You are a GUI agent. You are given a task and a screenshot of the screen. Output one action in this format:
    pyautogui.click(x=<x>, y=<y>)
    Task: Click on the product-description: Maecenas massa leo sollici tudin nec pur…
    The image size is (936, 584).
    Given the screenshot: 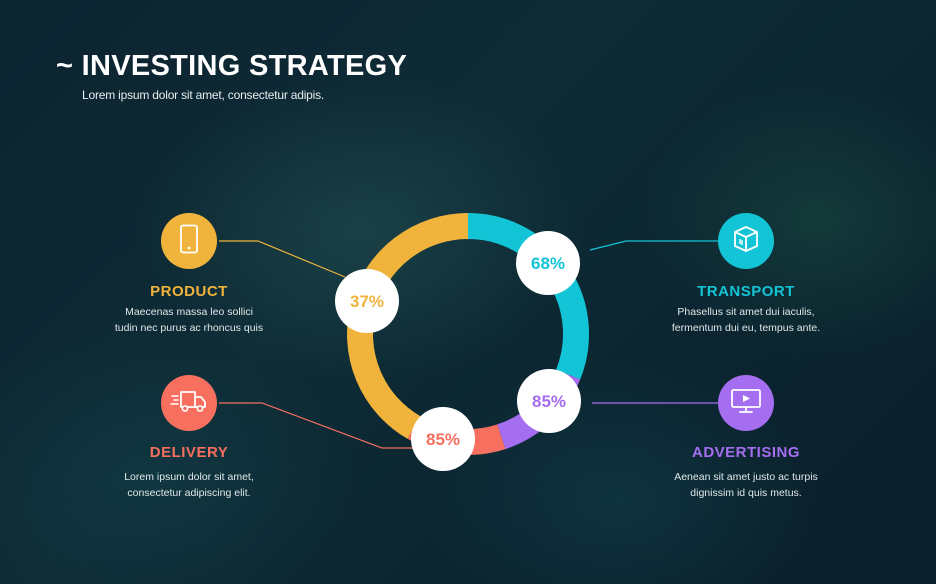 What is the action you would take?
    pyautogui.click(x=189, y=320)
    